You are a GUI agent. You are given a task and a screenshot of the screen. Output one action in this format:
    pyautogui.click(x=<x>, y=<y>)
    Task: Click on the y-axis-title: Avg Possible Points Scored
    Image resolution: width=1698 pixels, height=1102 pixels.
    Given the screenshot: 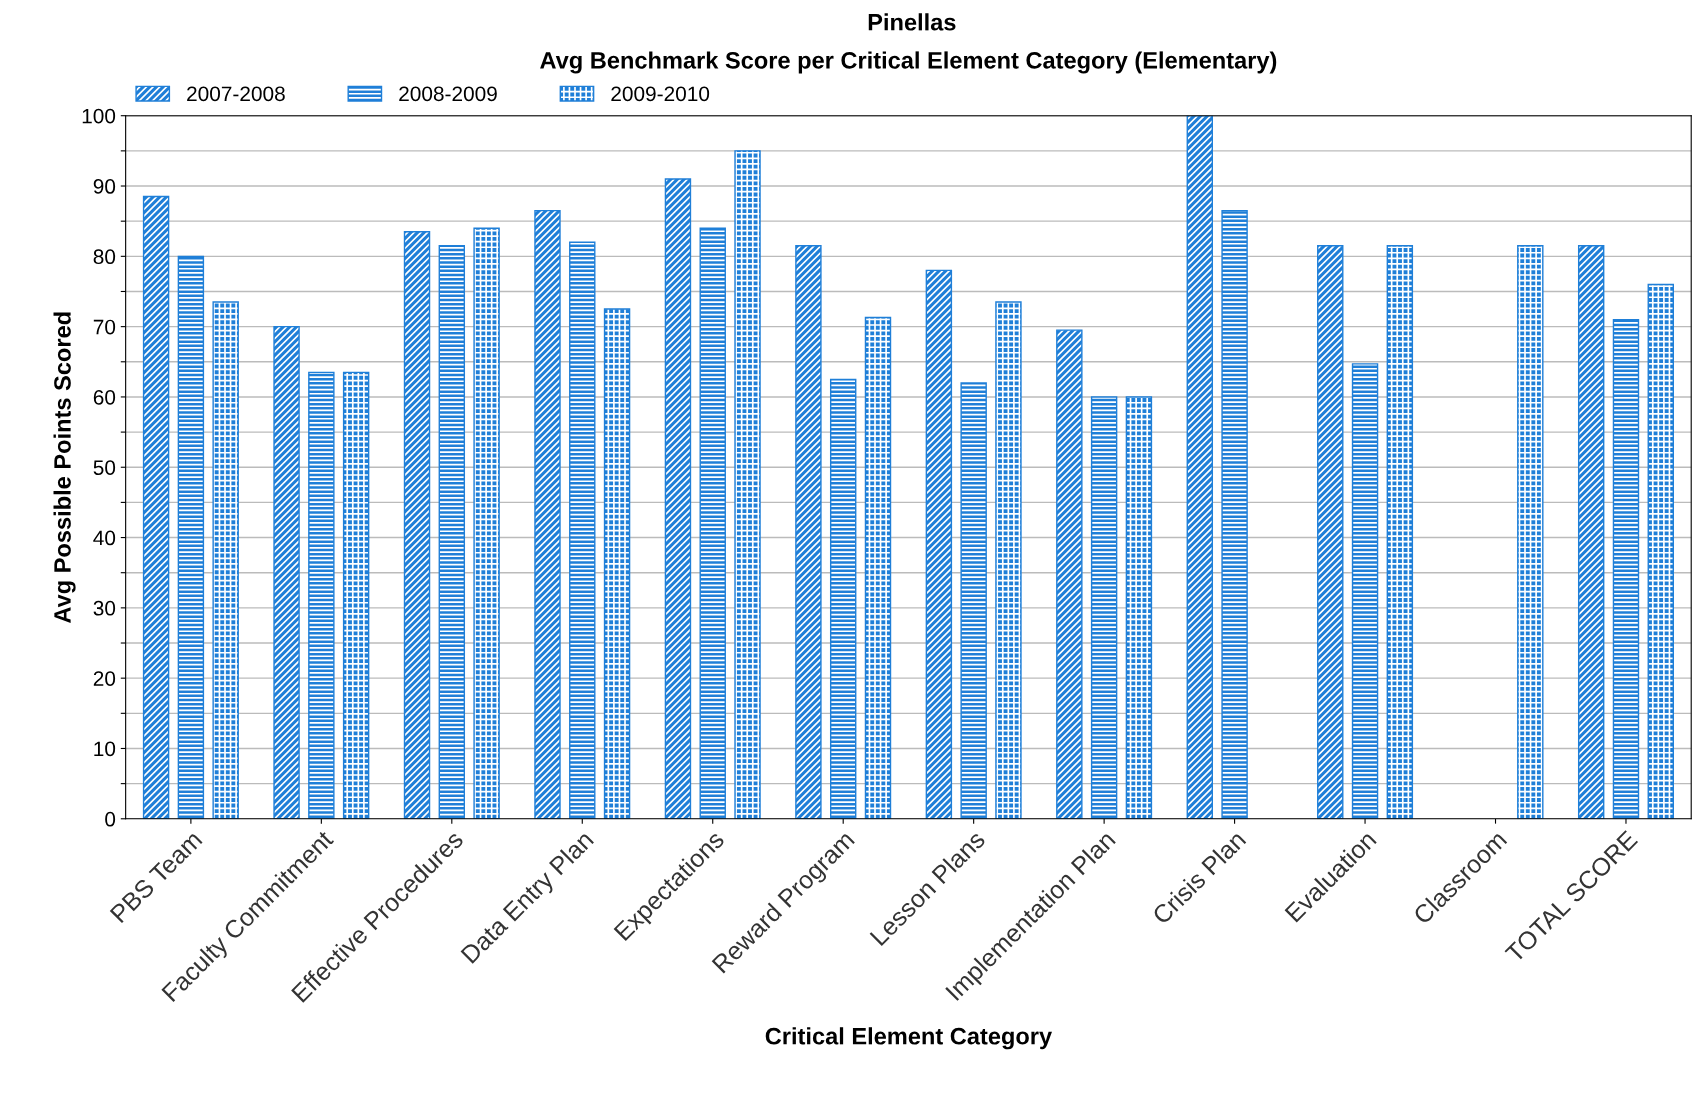 What is the action you would take?
    pyautogui.click(x=64, y=467)
    